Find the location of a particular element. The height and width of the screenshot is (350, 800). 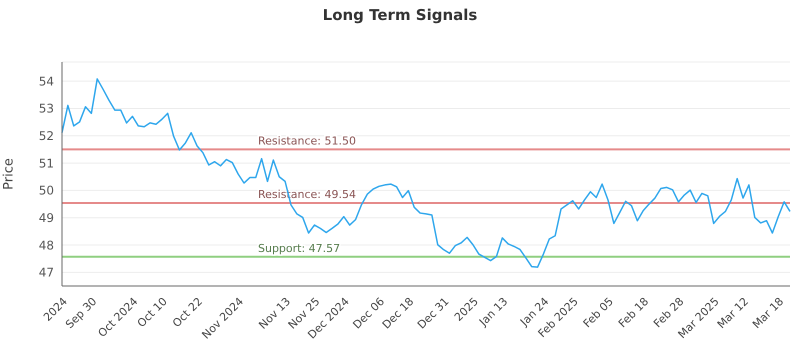

x-tick-label: Jan 13 is located at coordinates (493, 312).